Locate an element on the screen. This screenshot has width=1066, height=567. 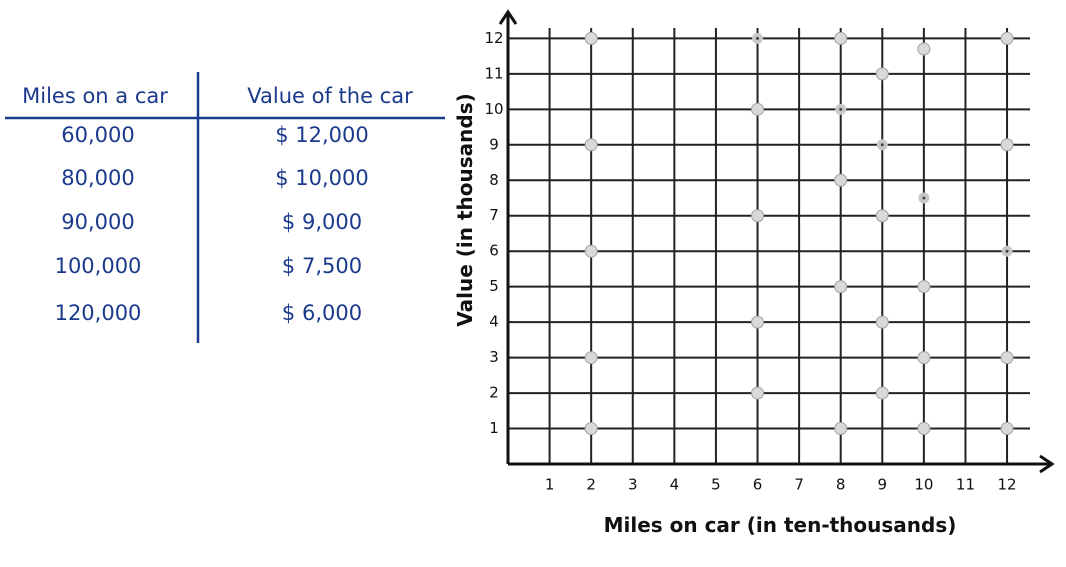
y-tick-label: 7 is located at coordinates (494, 215).